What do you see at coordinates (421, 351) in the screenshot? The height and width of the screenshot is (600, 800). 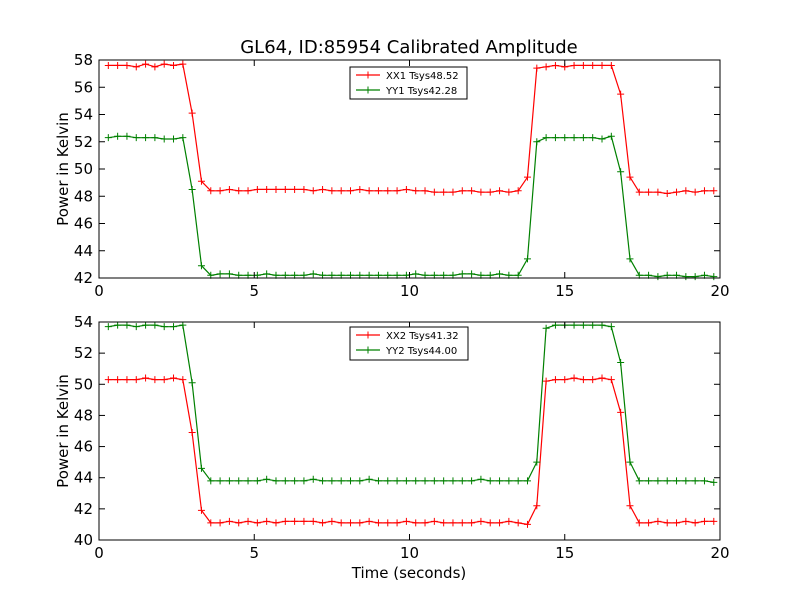 I see `legend-label: YY2 Tsys44.00` at bounding box center [421, 351].